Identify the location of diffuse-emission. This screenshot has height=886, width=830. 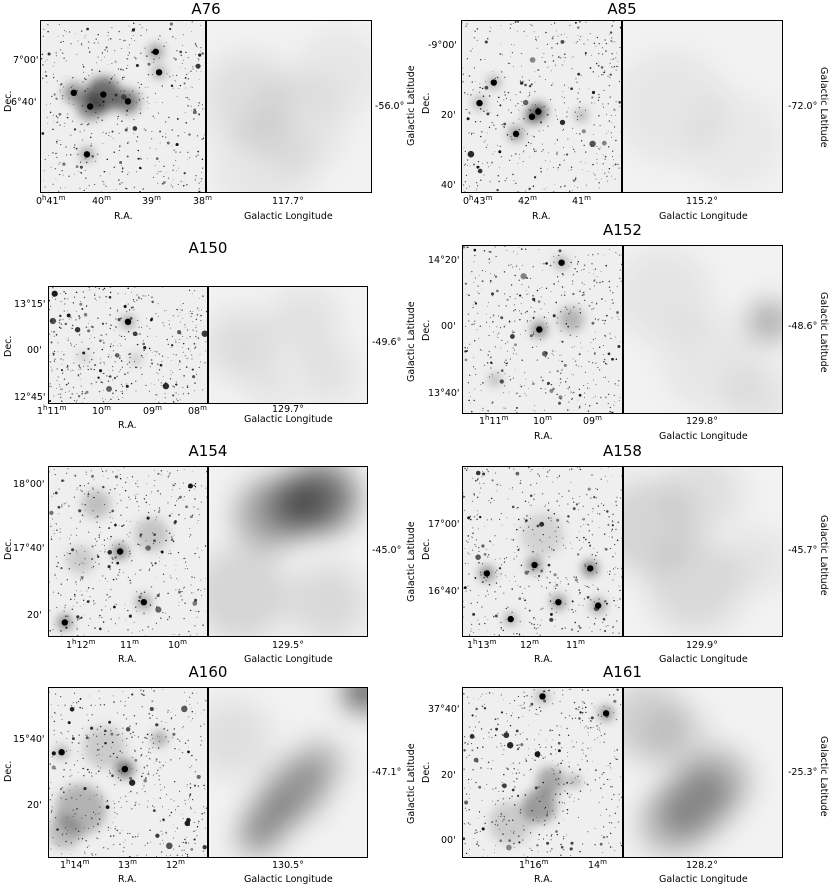
(495, 379).